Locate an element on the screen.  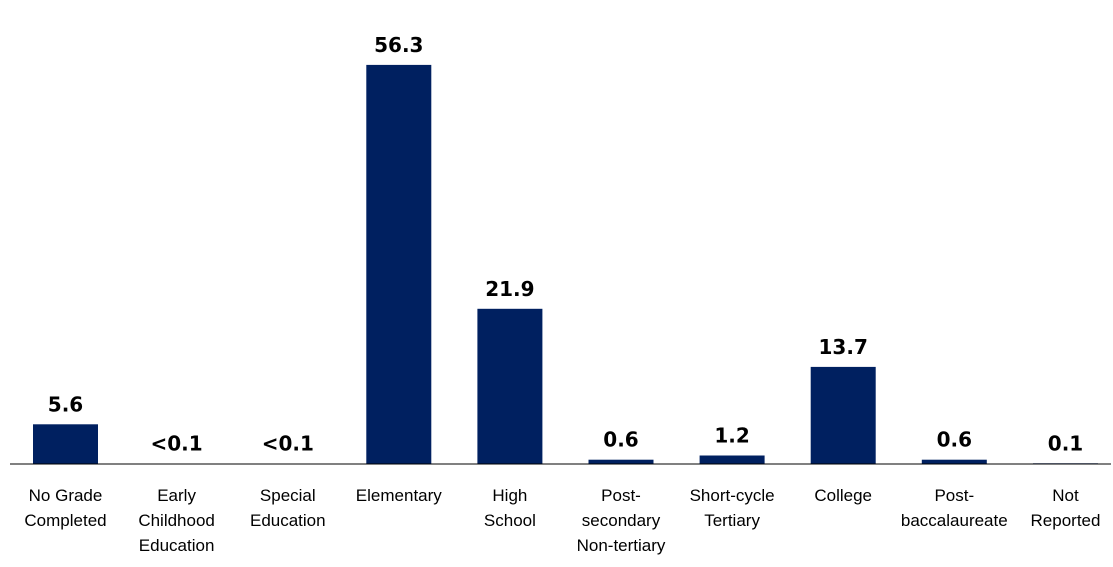
value-label-10: 0.1 is located at coordinates (1065, 443).